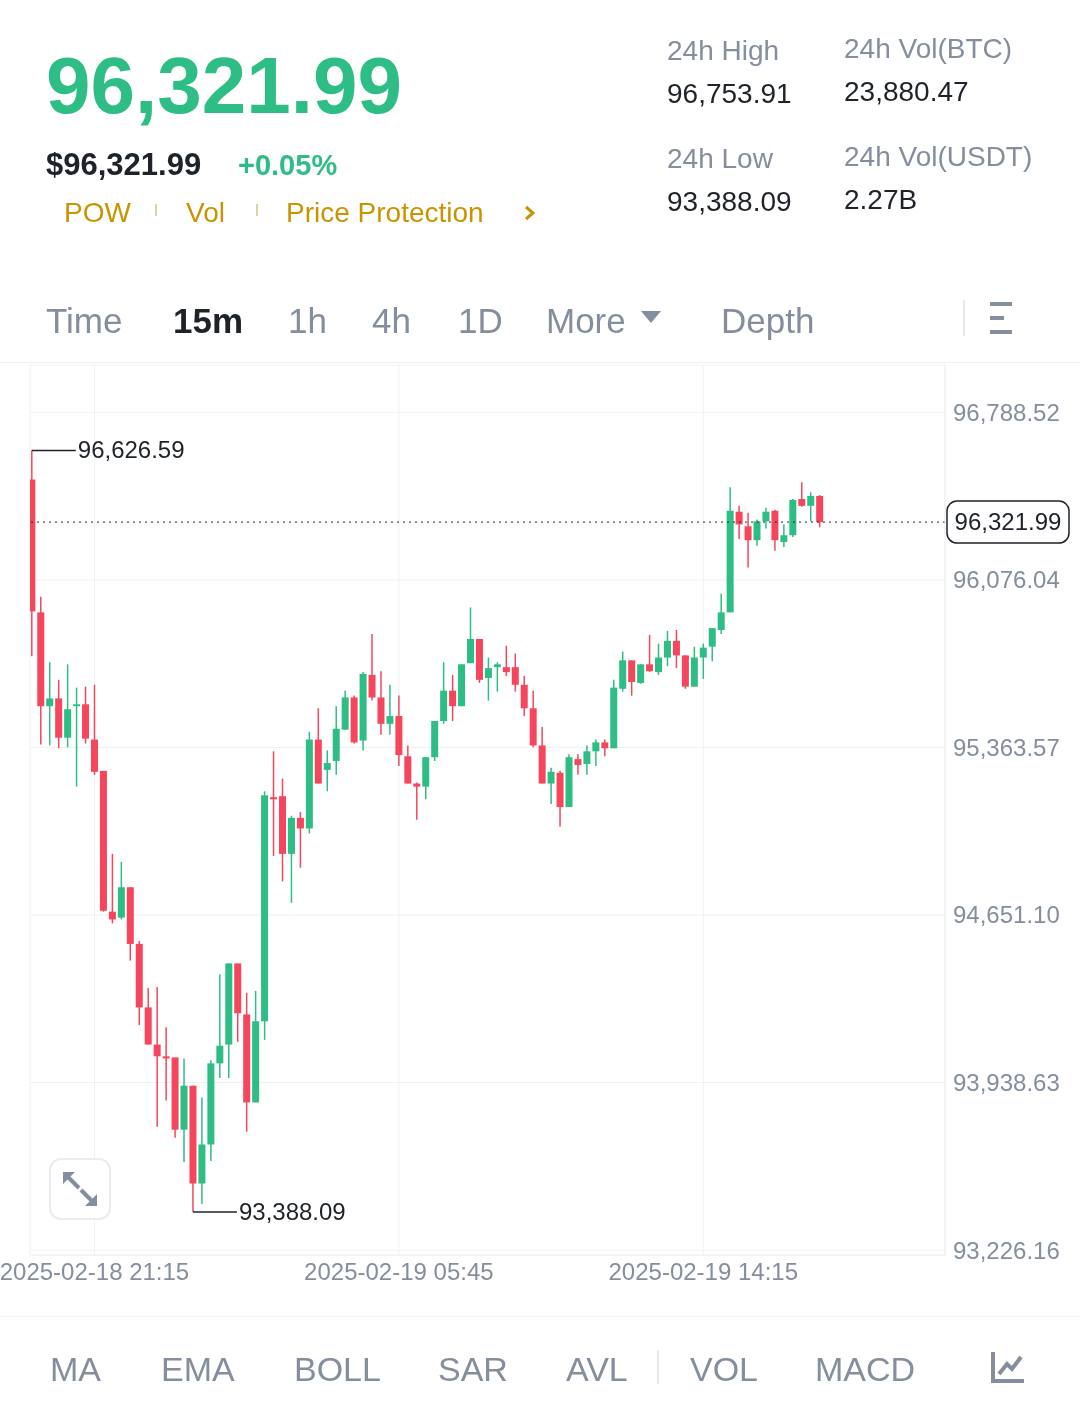 This screenshot has width=1080, height=1419. I want to click on text: 4h, so click(391, 321).